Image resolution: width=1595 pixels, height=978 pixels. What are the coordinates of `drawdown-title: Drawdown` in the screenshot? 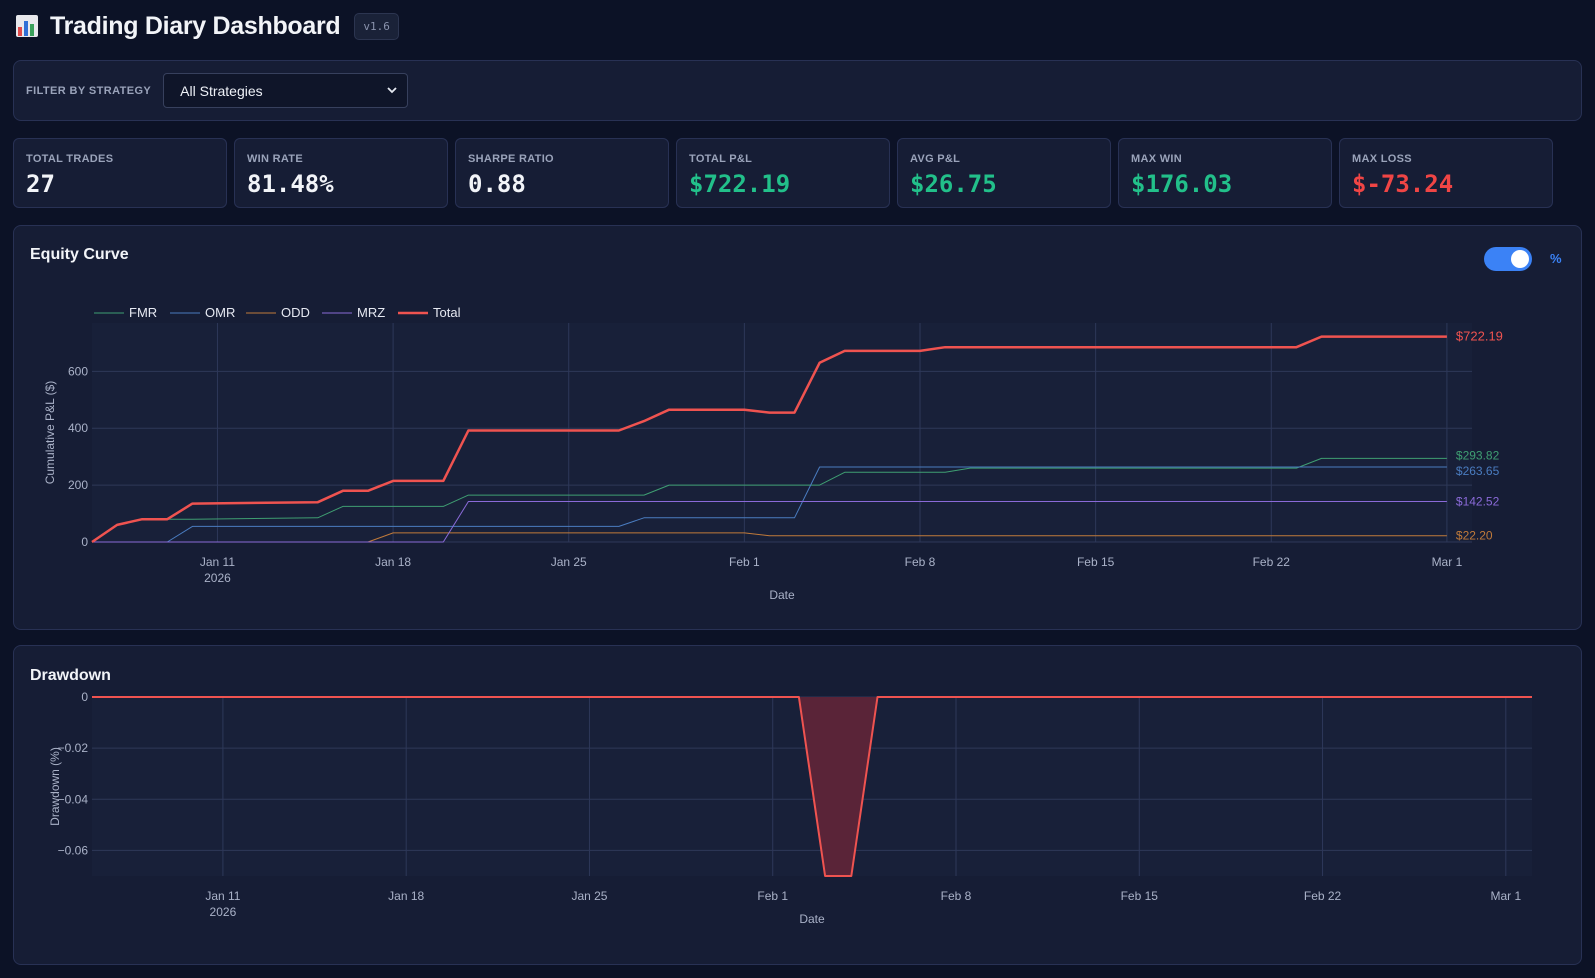 It's located at (70, 675).